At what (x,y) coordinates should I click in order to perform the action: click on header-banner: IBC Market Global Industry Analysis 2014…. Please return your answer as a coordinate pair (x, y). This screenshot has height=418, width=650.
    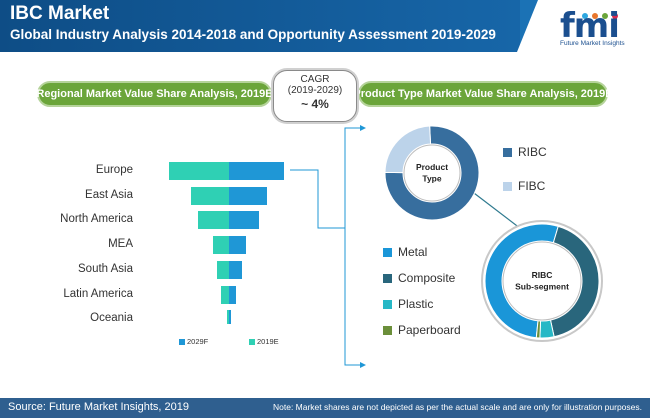
    Looking at the image, I should click on (325, 26).